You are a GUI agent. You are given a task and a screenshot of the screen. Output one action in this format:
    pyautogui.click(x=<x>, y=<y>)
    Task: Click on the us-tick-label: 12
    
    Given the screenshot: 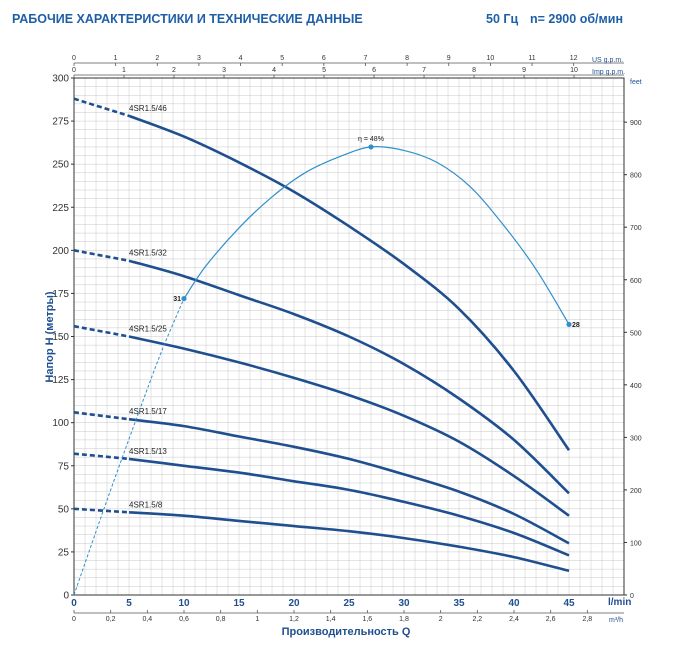 What is the action you would take?
    pyautogui.click(x=574, y=58)
    